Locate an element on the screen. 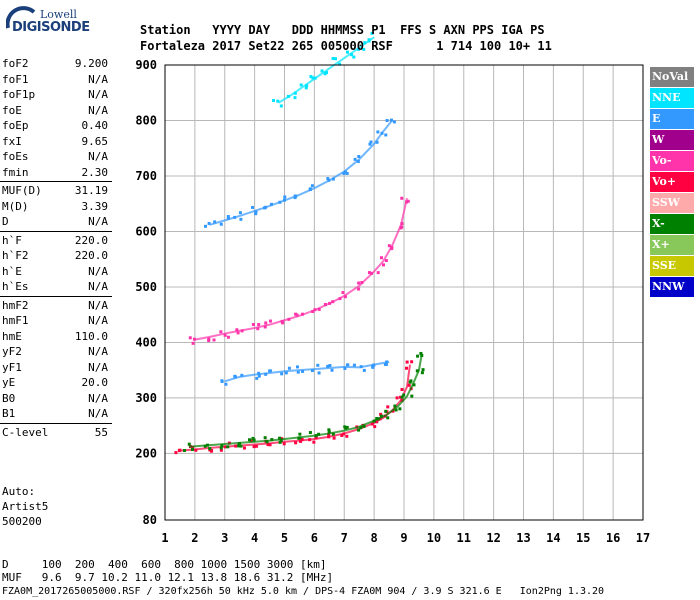 The image size is (700, 600). param-name: hmF2 is located at coordinates (15, 305).